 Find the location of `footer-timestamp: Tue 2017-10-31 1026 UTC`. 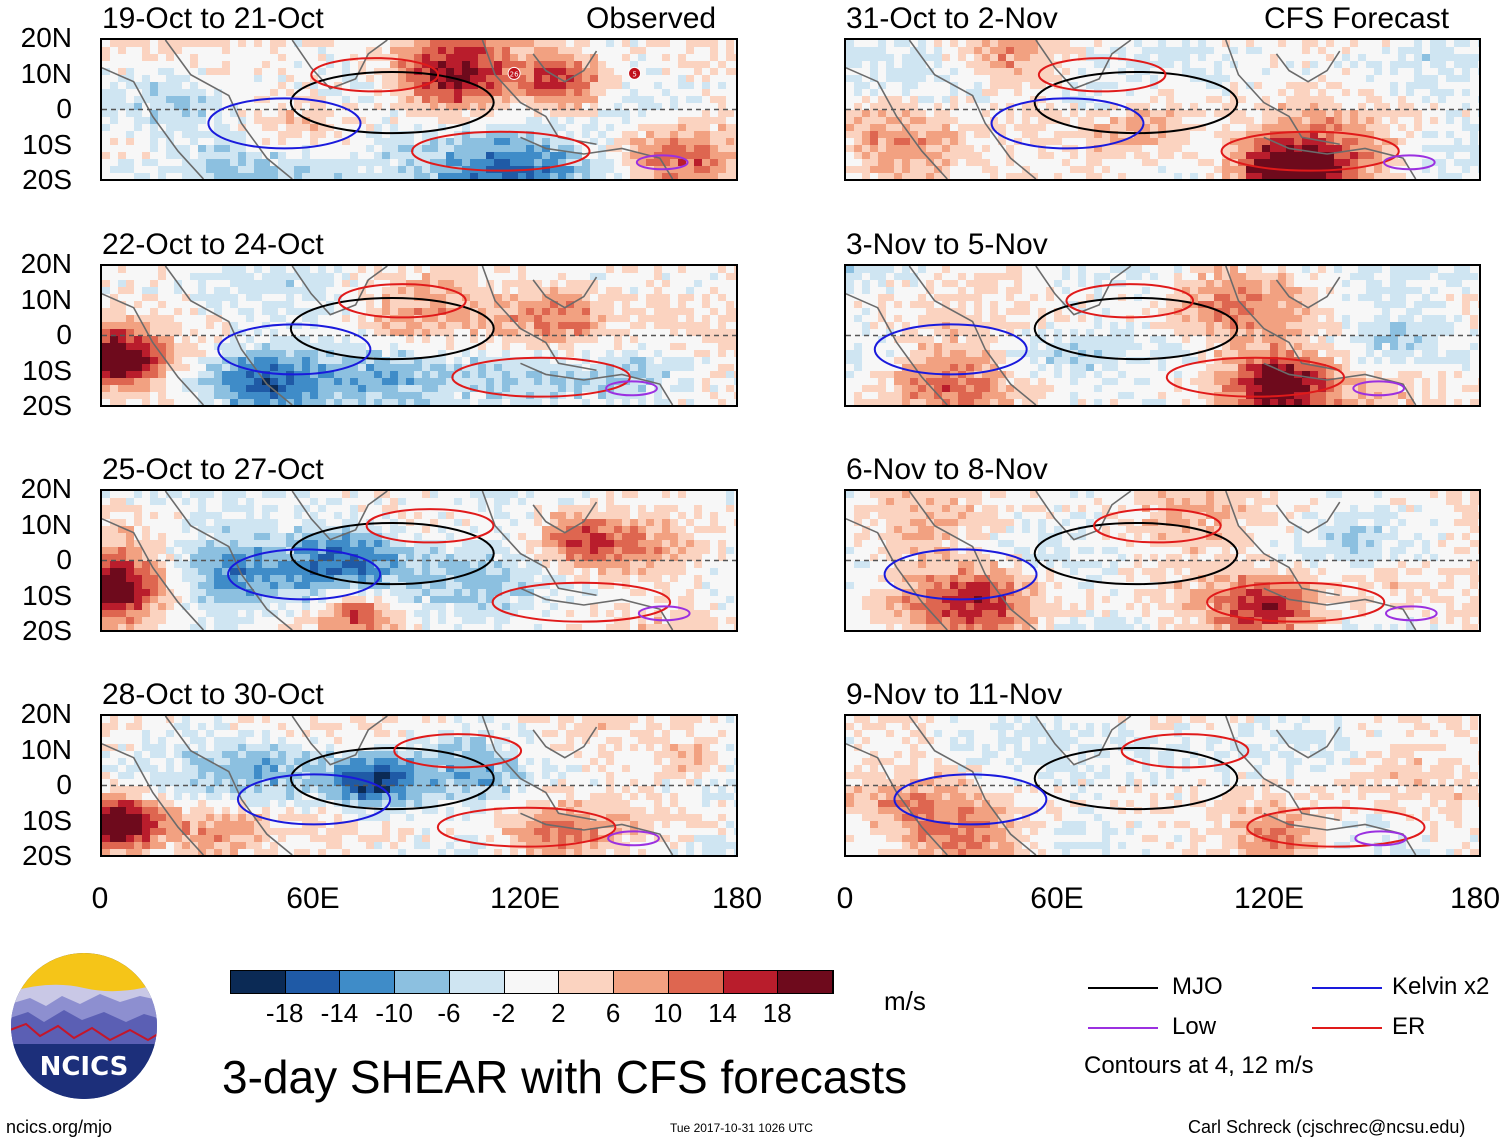

footer-timestamp: Tue 2017-10-31 1026 UTC is located at coordinates (741, 1128).